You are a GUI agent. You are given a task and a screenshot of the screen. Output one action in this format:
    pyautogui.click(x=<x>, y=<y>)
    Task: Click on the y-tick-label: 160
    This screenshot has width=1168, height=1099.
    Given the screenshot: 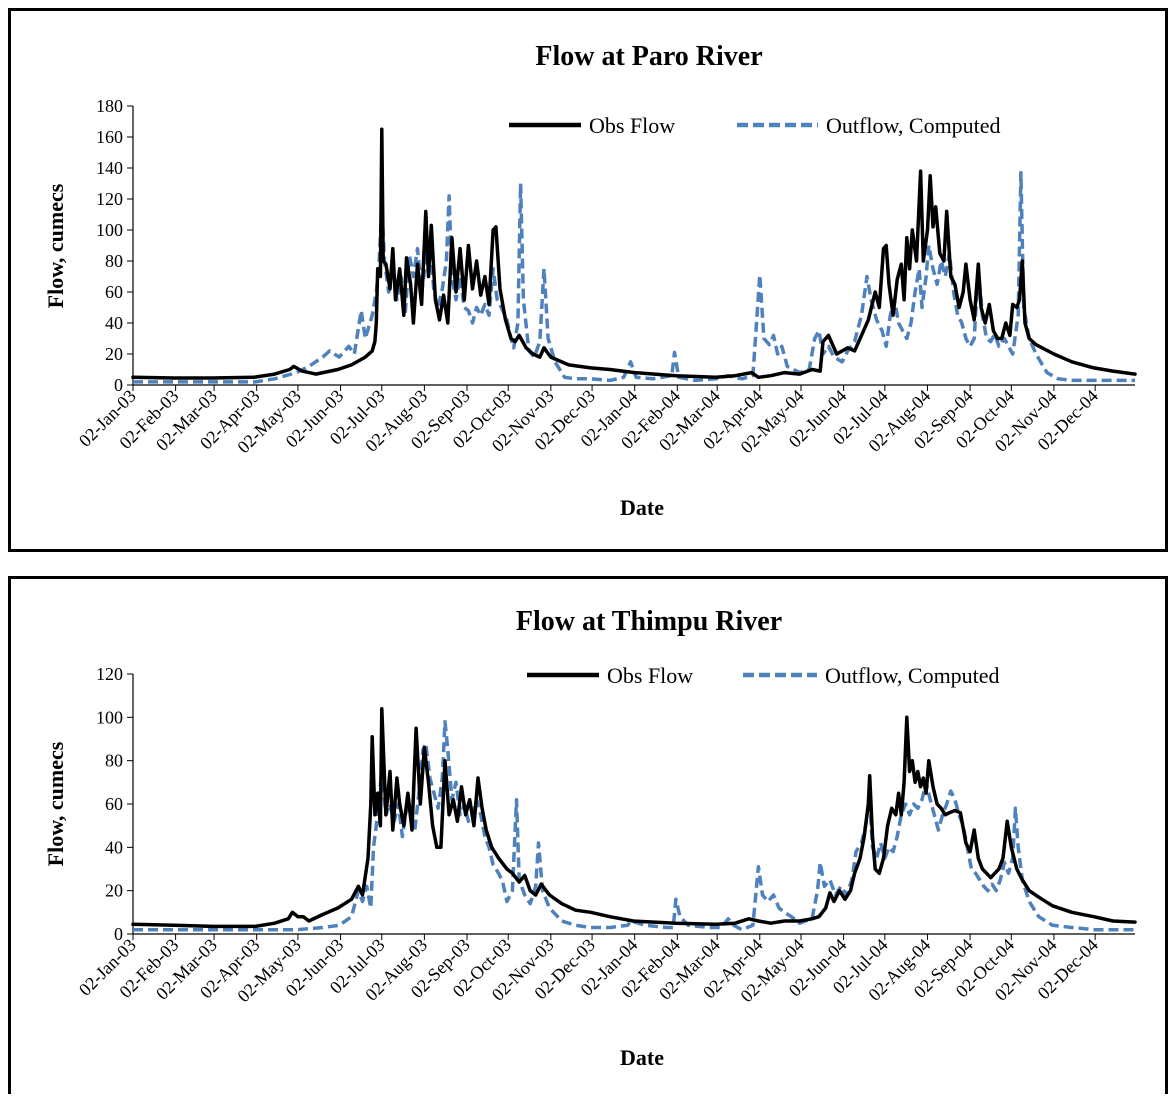 What is the action you would take?
    pyautogui.click(x=109, y=137)
    